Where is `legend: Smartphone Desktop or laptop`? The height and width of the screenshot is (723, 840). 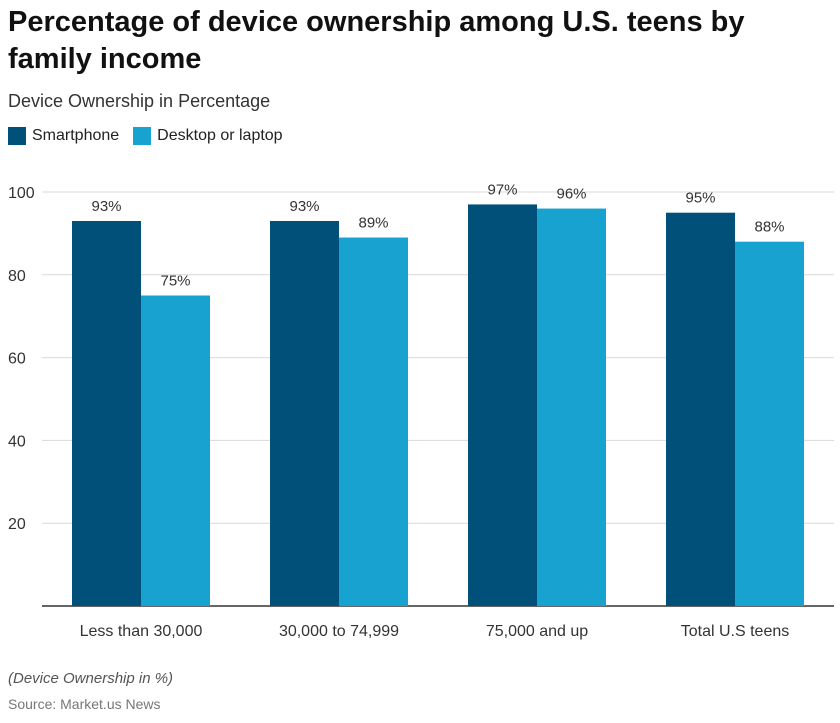 legend: Smartphone Desktop or laptop is located at coordinates (152, 136).